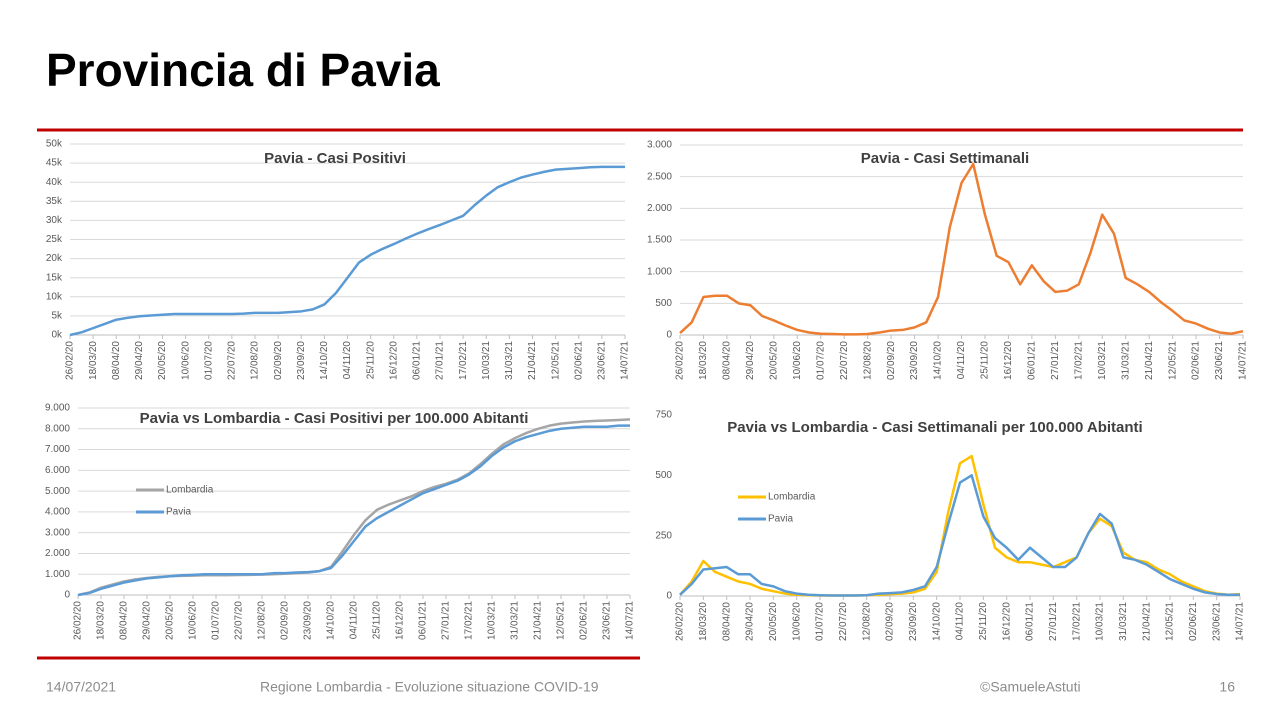  Describe the element at coordinates (57, 470) in the screenshot. I see `y-tick-label: 6.000` at that location.